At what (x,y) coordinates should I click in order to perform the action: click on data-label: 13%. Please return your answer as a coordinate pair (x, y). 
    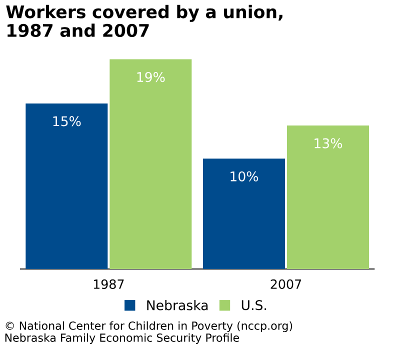
    Looking at the image, I should click on (328, 143).